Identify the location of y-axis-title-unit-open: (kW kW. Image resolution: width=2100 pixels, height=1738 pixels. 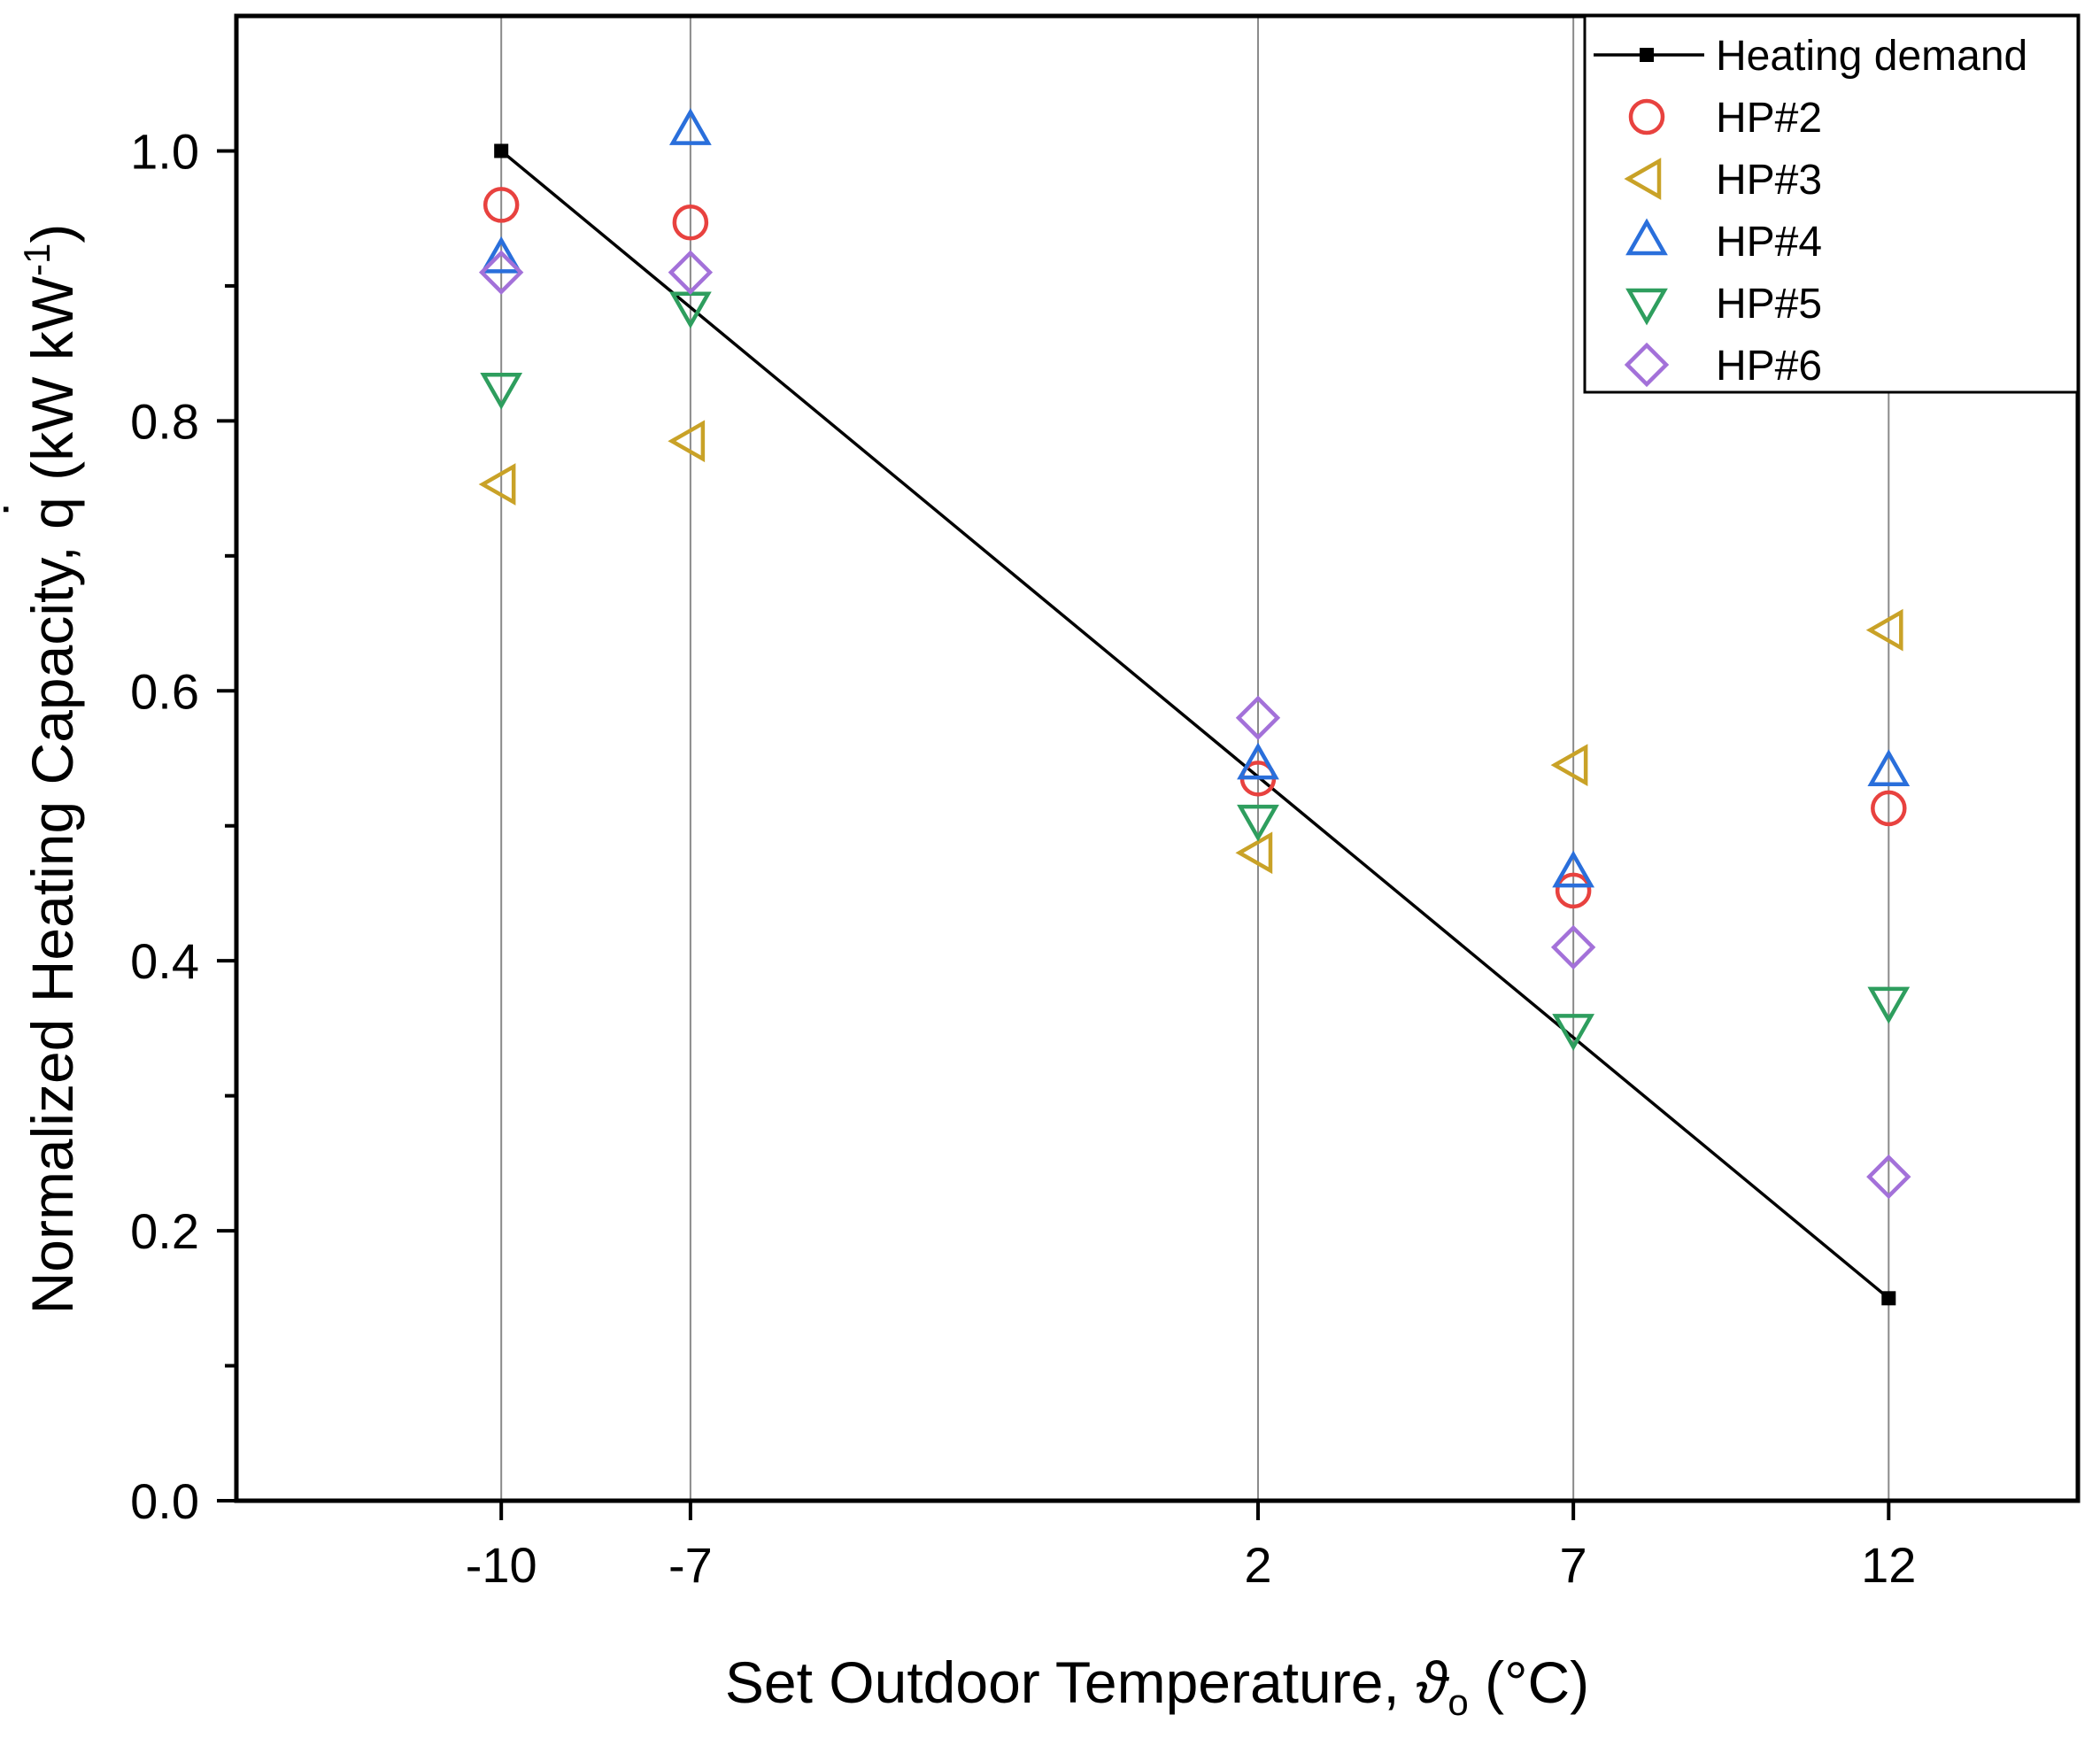
(52, 386).